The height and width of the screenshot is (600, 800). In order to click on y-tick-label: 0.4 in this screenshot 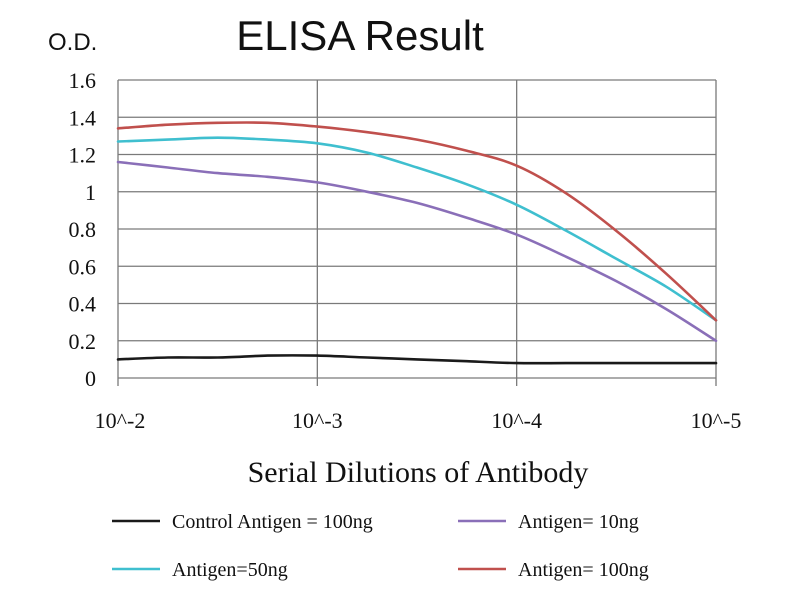, I will do `click(83, 304)`.